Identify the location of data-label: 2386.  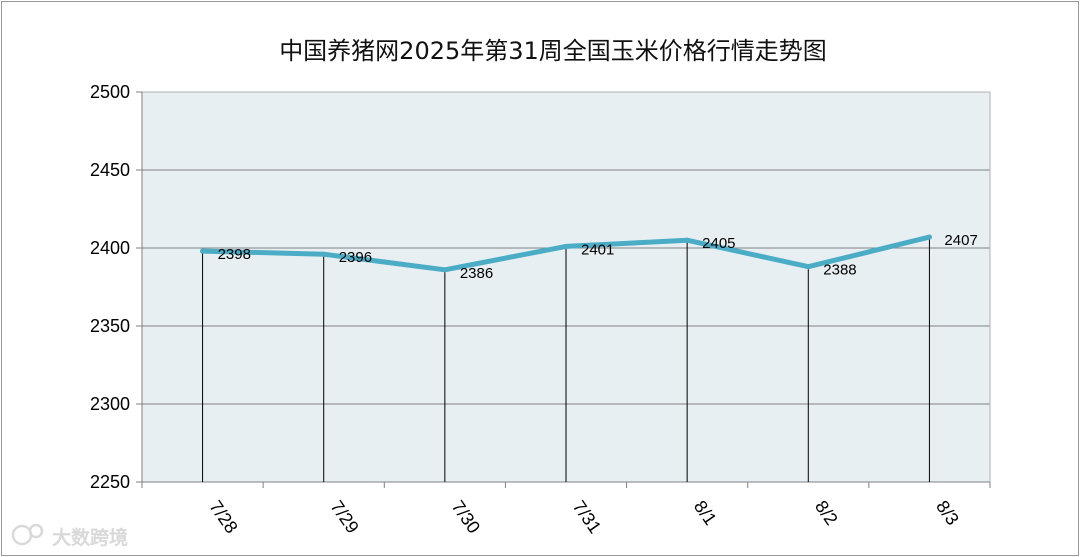
(476, 273).